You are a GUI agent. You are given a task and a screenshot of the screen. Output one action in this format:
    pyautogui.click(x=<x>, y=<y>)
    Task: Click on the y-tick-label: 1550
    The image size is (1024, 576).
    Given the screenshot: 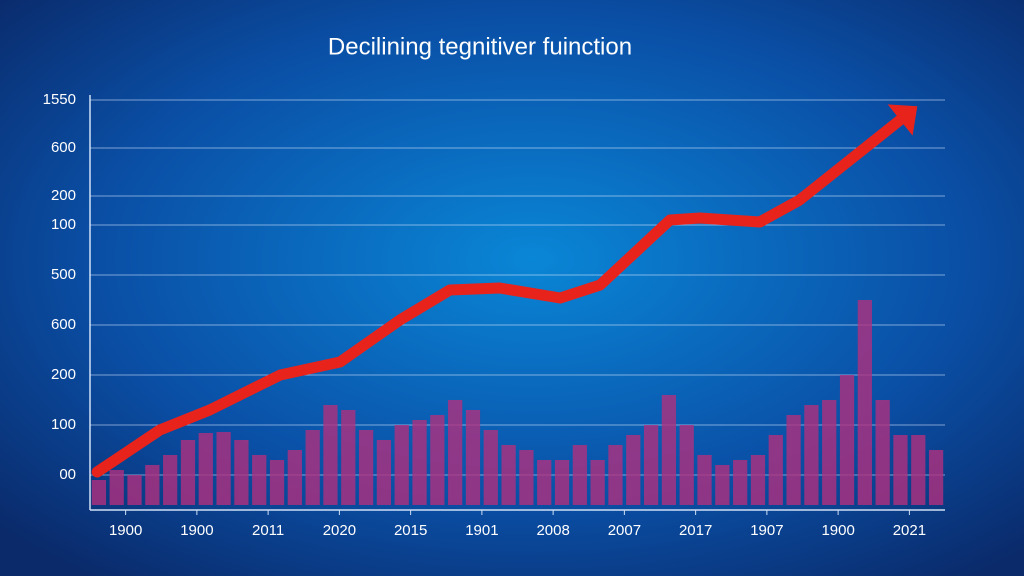 What is the action you would take?
    pyautogui.click(x=59, y=99)
    